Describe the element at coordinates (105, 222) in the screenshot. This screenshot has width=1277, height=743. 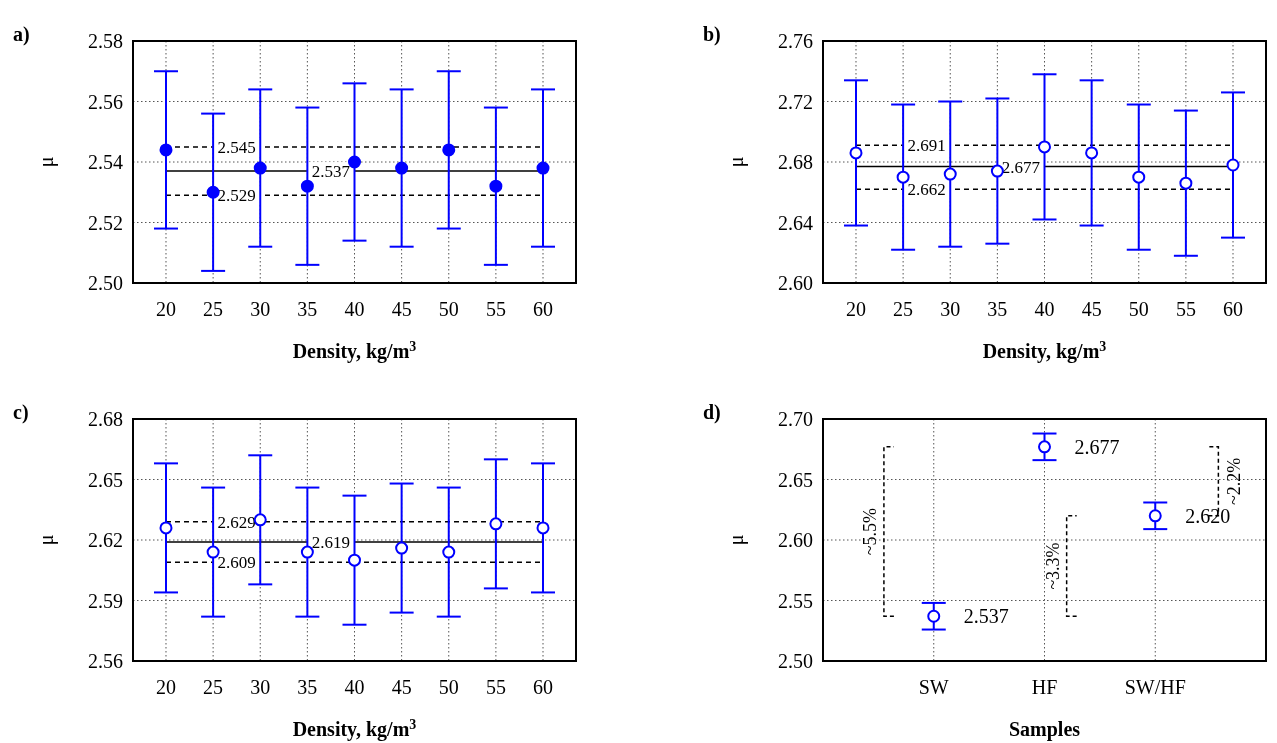
I see `y-tick-label: 2.52` at that location.